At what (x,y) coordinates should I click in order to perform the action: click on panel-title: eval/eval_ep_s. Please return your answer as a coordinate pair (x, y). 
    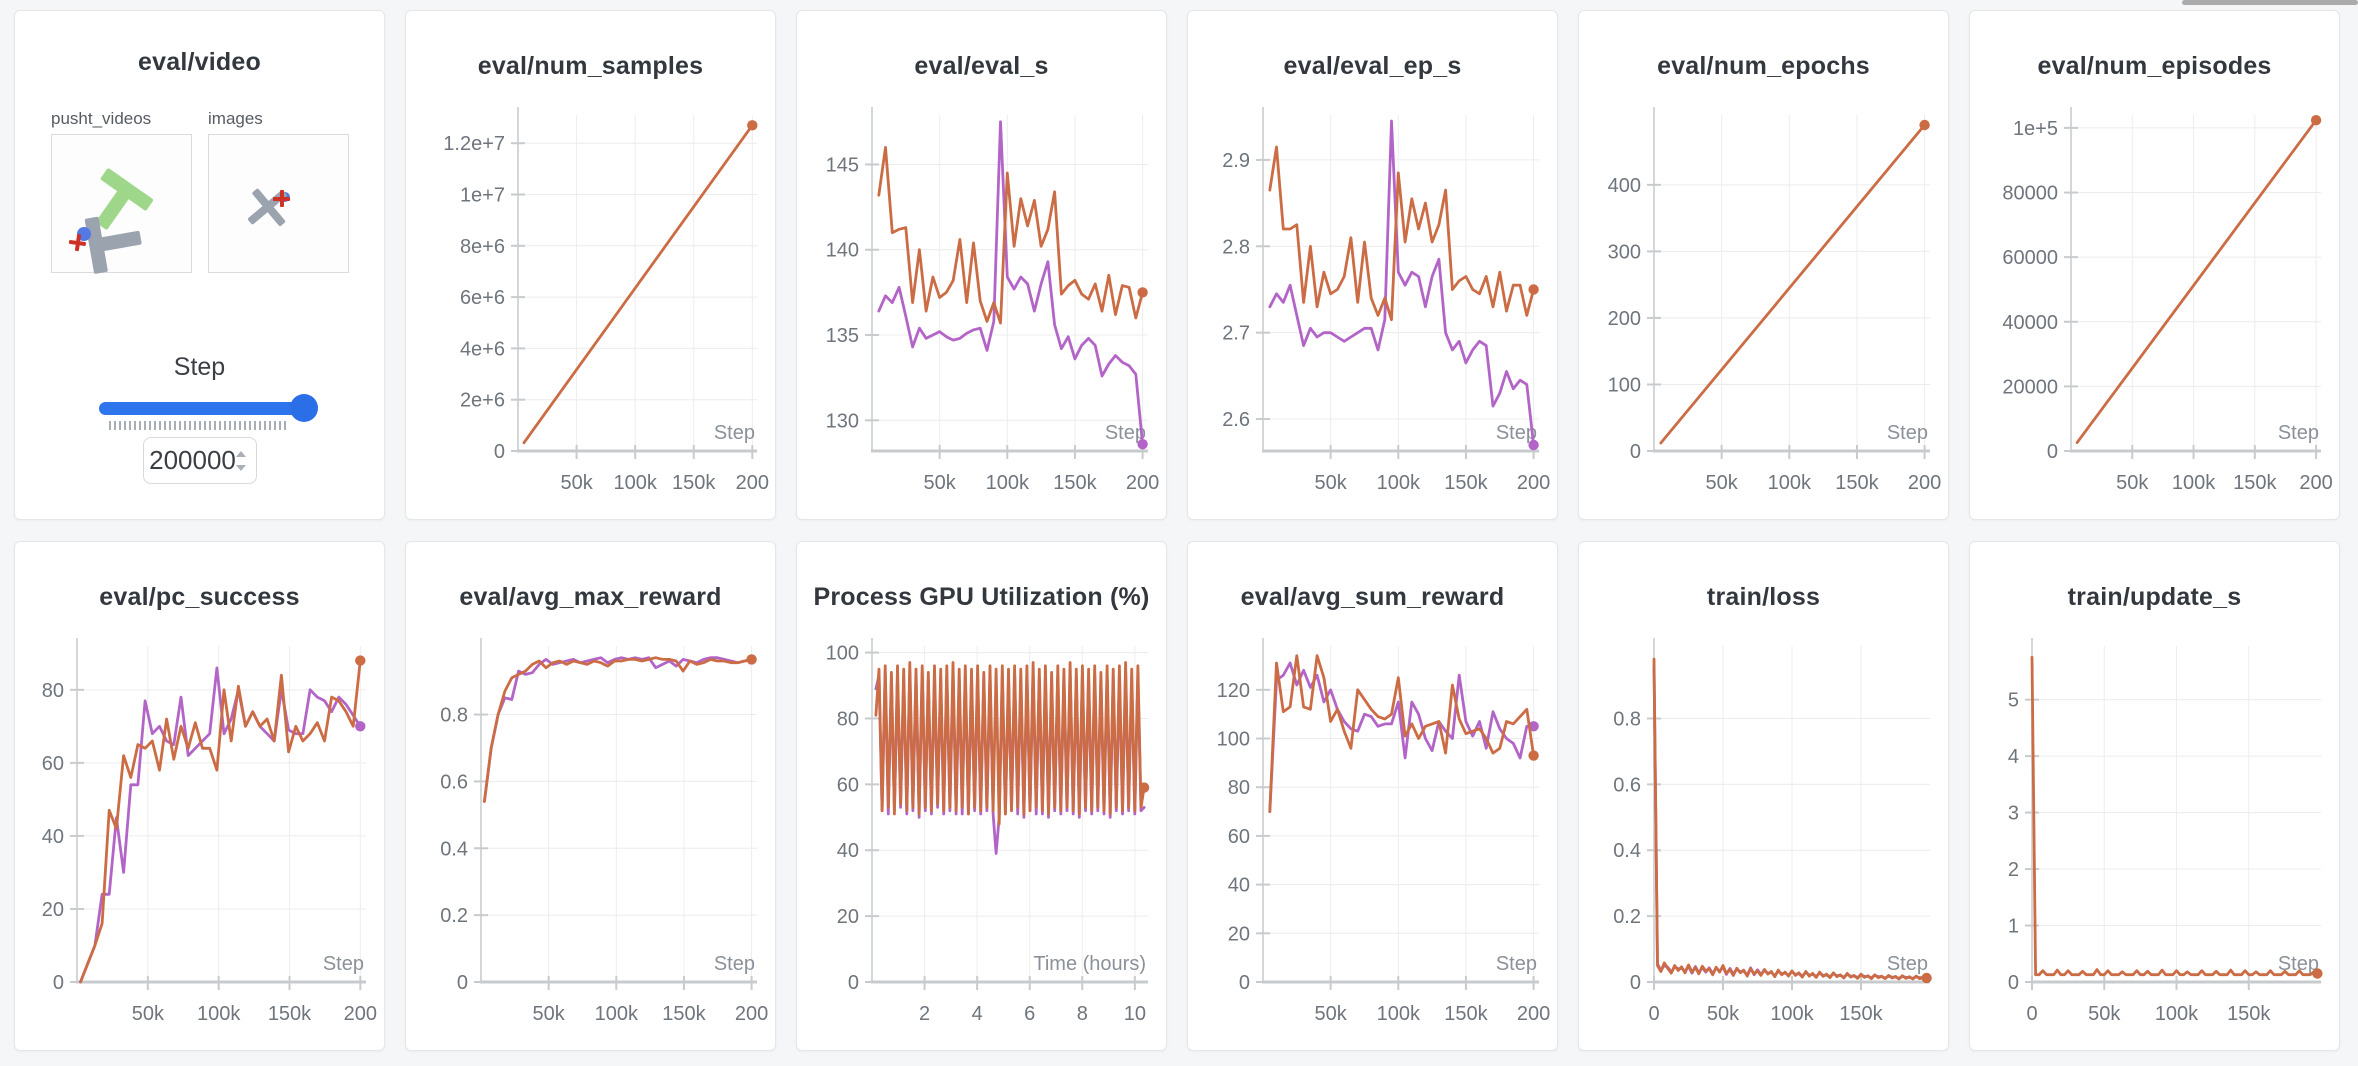
    Looking at the image, I should click on (1372, 66).